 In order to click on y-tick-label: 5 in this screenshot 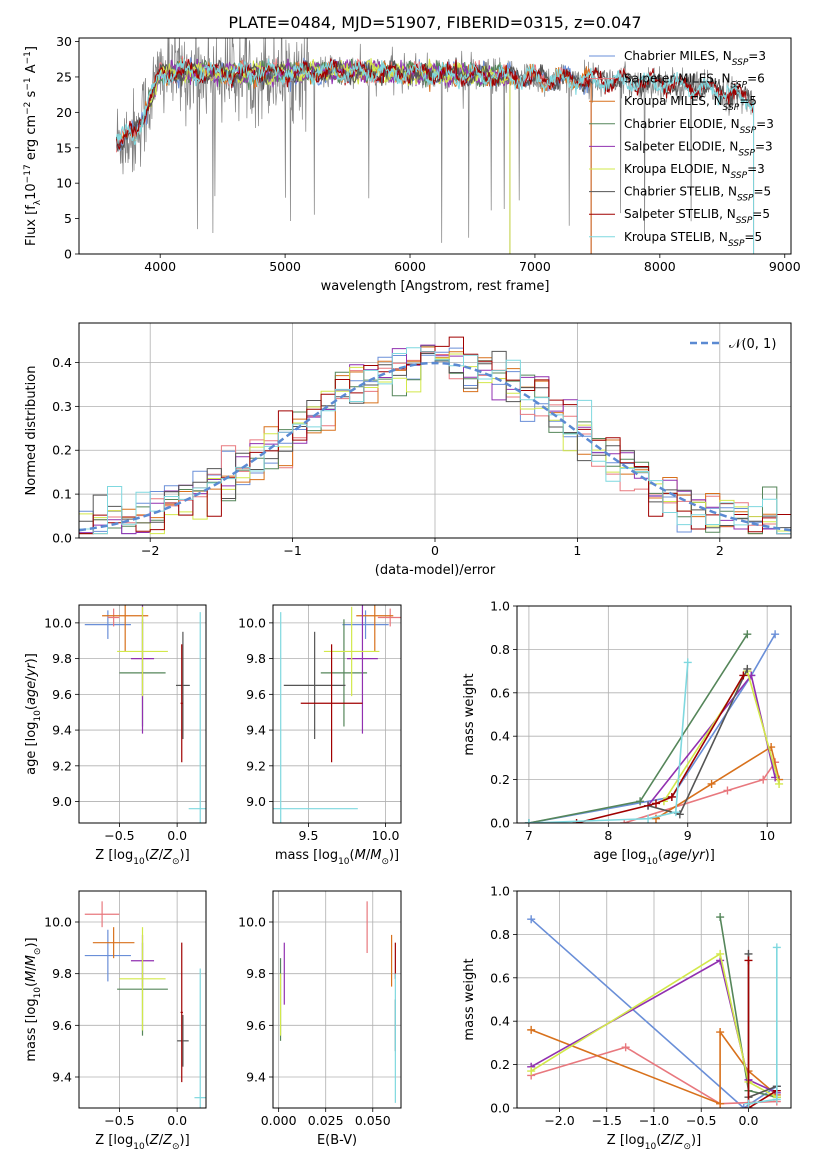, I will do `click(68, 218)`.